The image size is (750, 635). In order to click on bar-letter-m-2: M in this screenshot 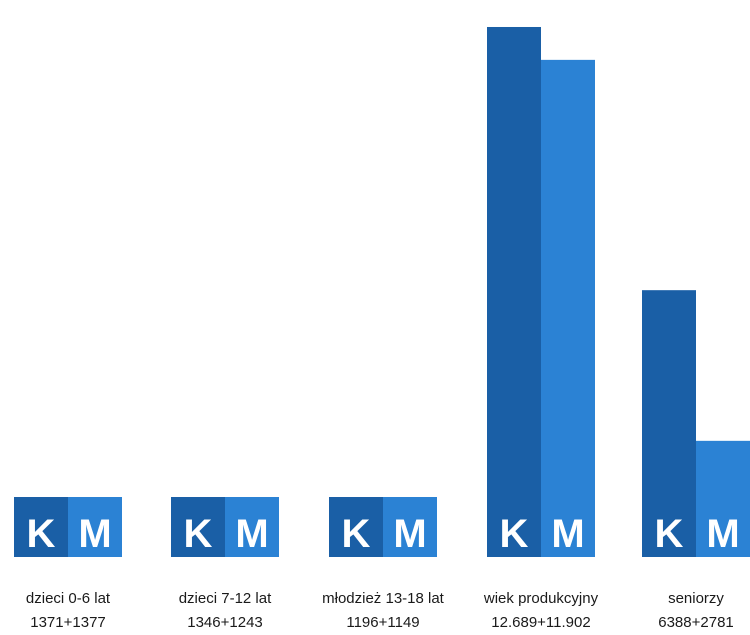, I will do `click(409, 534)`.